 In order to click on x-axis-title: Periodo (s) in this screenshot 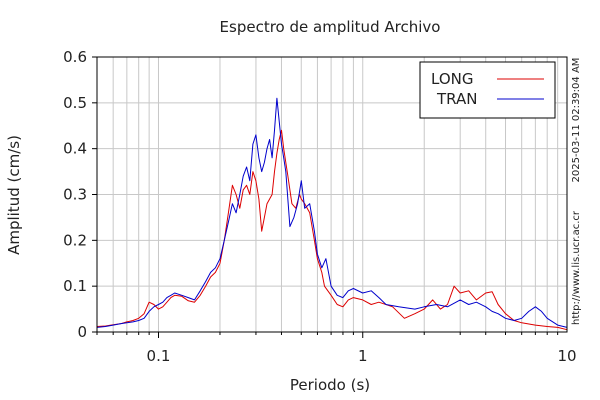, I will do `click(330, 385)`.